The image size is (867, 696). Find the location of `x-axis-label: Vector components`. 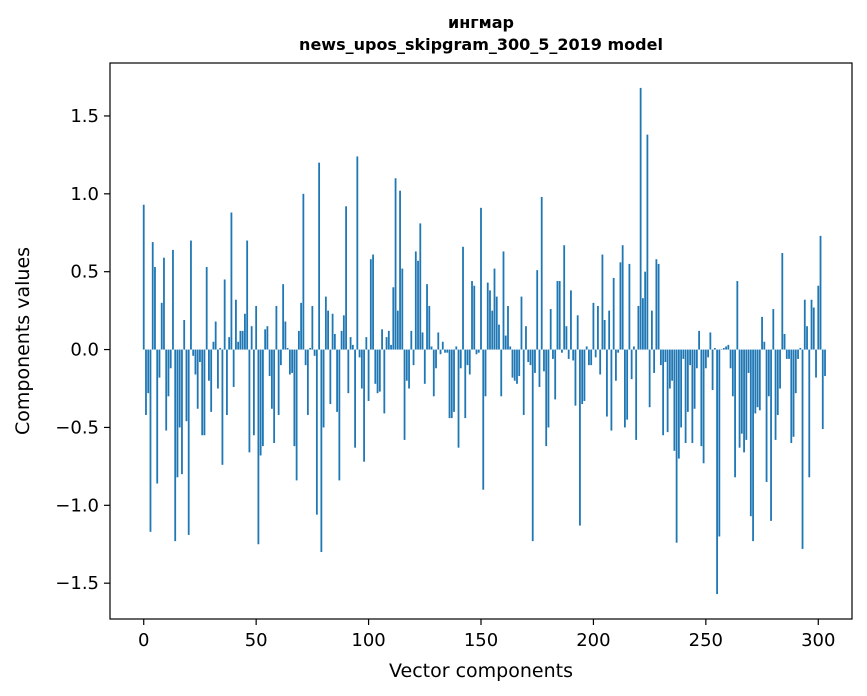

x-axis-label: Vector components is located at coordinates (481, 671).